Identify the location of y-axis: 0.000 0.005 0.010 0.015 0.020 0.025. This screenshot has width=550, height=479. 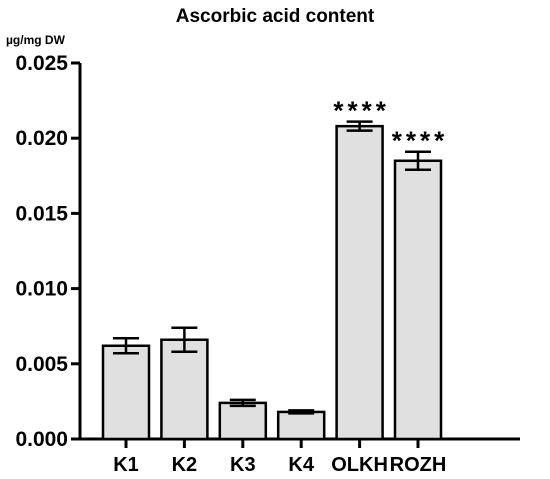
(48, 251).